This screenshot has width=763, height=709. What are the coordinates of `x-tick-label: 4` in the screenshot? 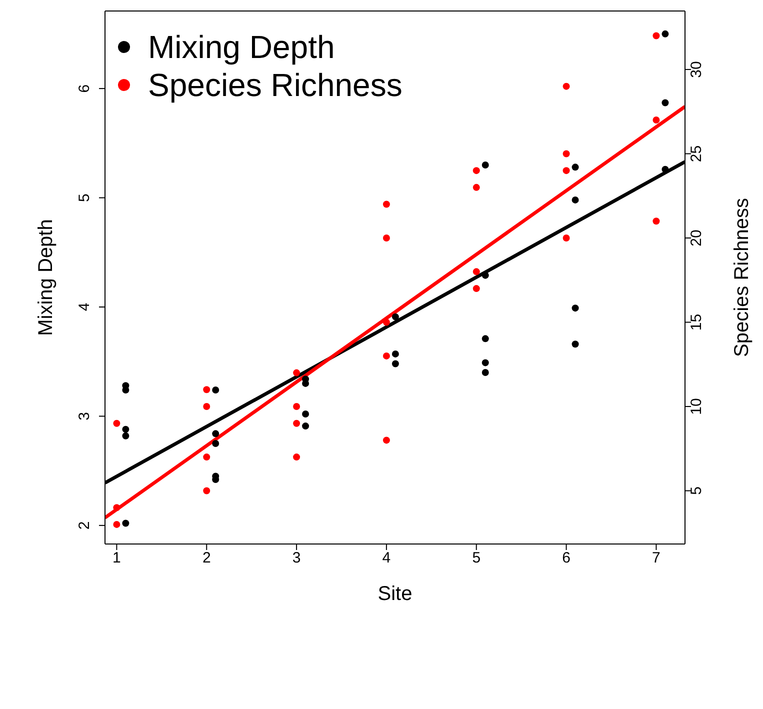 It's located at (386, 558).